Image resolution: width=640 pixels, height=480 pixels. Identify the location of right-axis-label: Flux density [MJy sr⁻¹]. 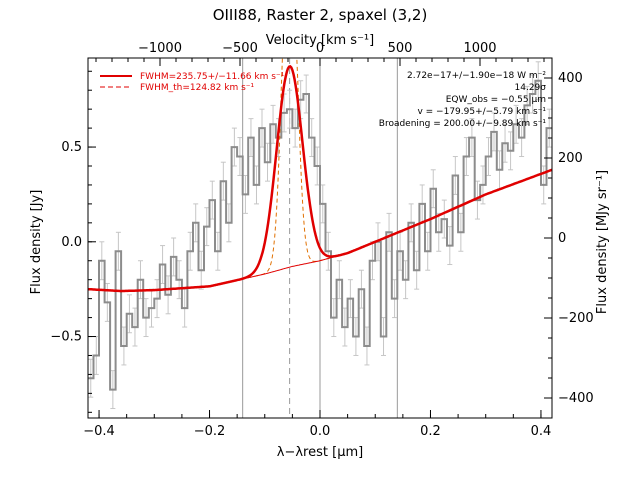
(602, 242).